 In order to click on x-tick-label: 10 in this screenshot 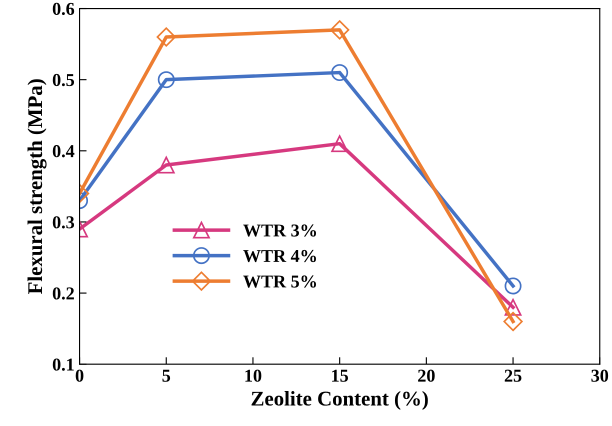, I will do `click(253, 376)`.